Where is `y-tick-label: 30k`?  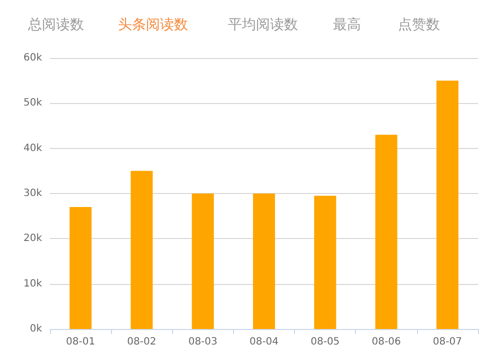 y-tick-label: 30k is located at coordinates (32, 193).